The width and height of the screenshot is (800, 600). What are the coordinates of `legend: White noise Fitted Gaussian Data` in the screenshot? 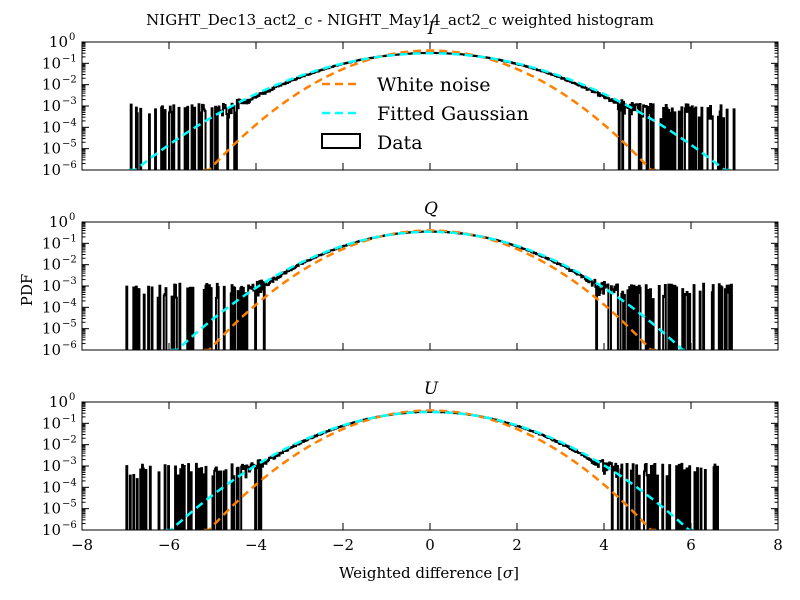 It's located at (425, 114).